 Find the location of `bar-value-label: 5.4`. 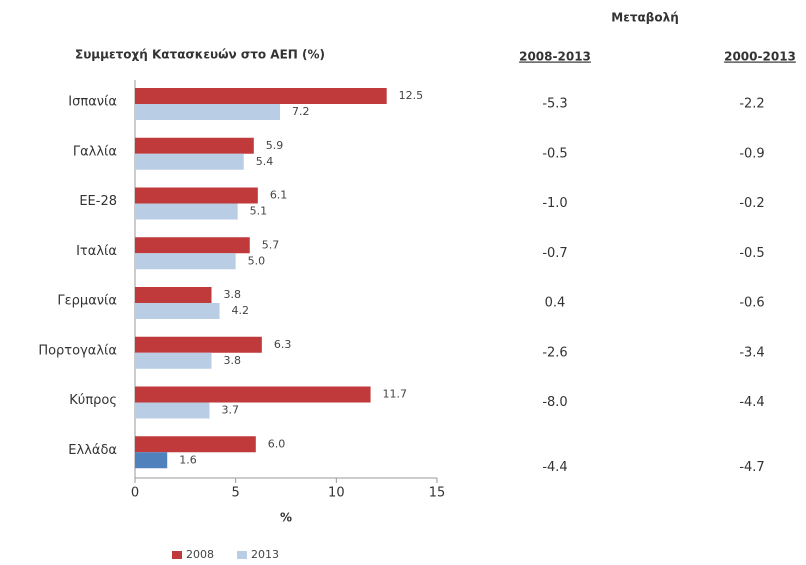

bar-value-label: 5.4 is located at coordinates (265, 161).